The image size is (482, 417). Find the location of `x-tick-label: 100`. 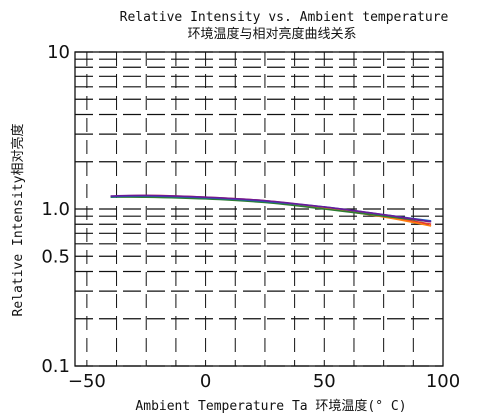

x-tick-label: 100 is located at coordinates (443, 381).